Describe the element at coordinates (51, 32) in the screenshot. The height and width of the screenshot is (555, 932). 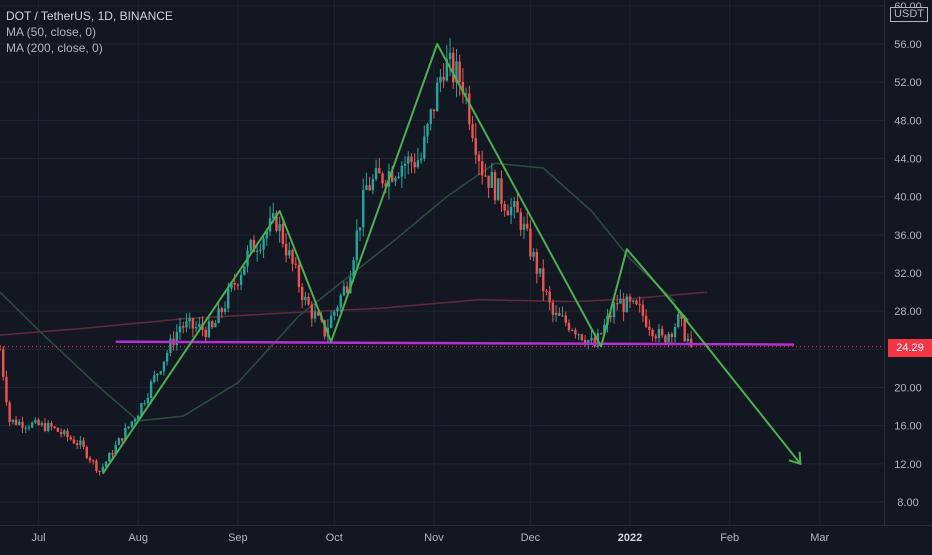
I see `ma50-legend: MA (50, close, 0)` at that location.